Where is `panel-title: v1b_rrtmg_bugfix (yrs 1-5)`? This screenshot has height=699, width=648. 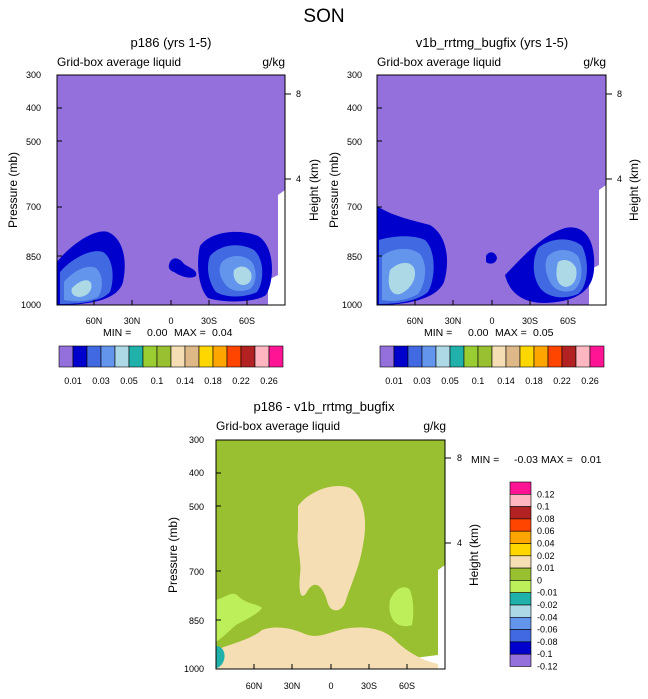
panel-title: v1b_rrtmg_bugfix (yrs 1-5) is located at coordinates (492, 42).